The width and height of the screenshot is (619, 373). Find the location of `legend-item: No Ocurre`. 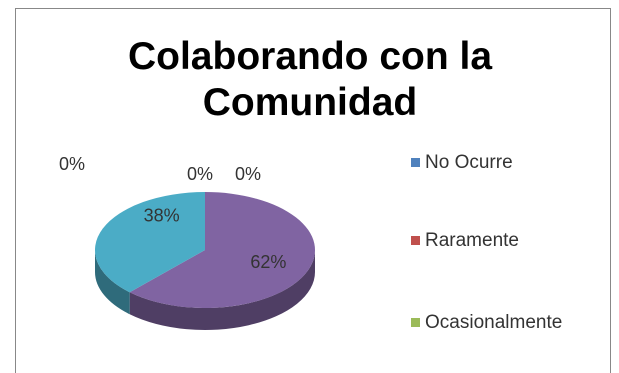

legend-item: No Ocurre is located at coordinates (507, 163).